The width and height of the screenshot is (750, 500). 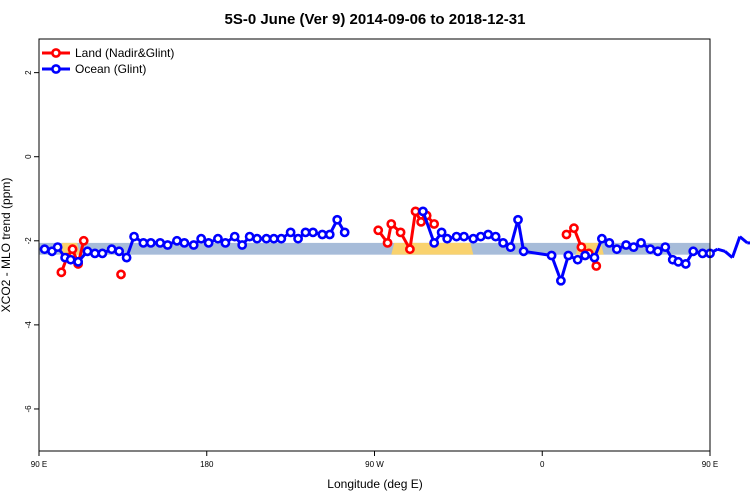 I want to click on y-tick-label: -4, so click(x=28, y=325).